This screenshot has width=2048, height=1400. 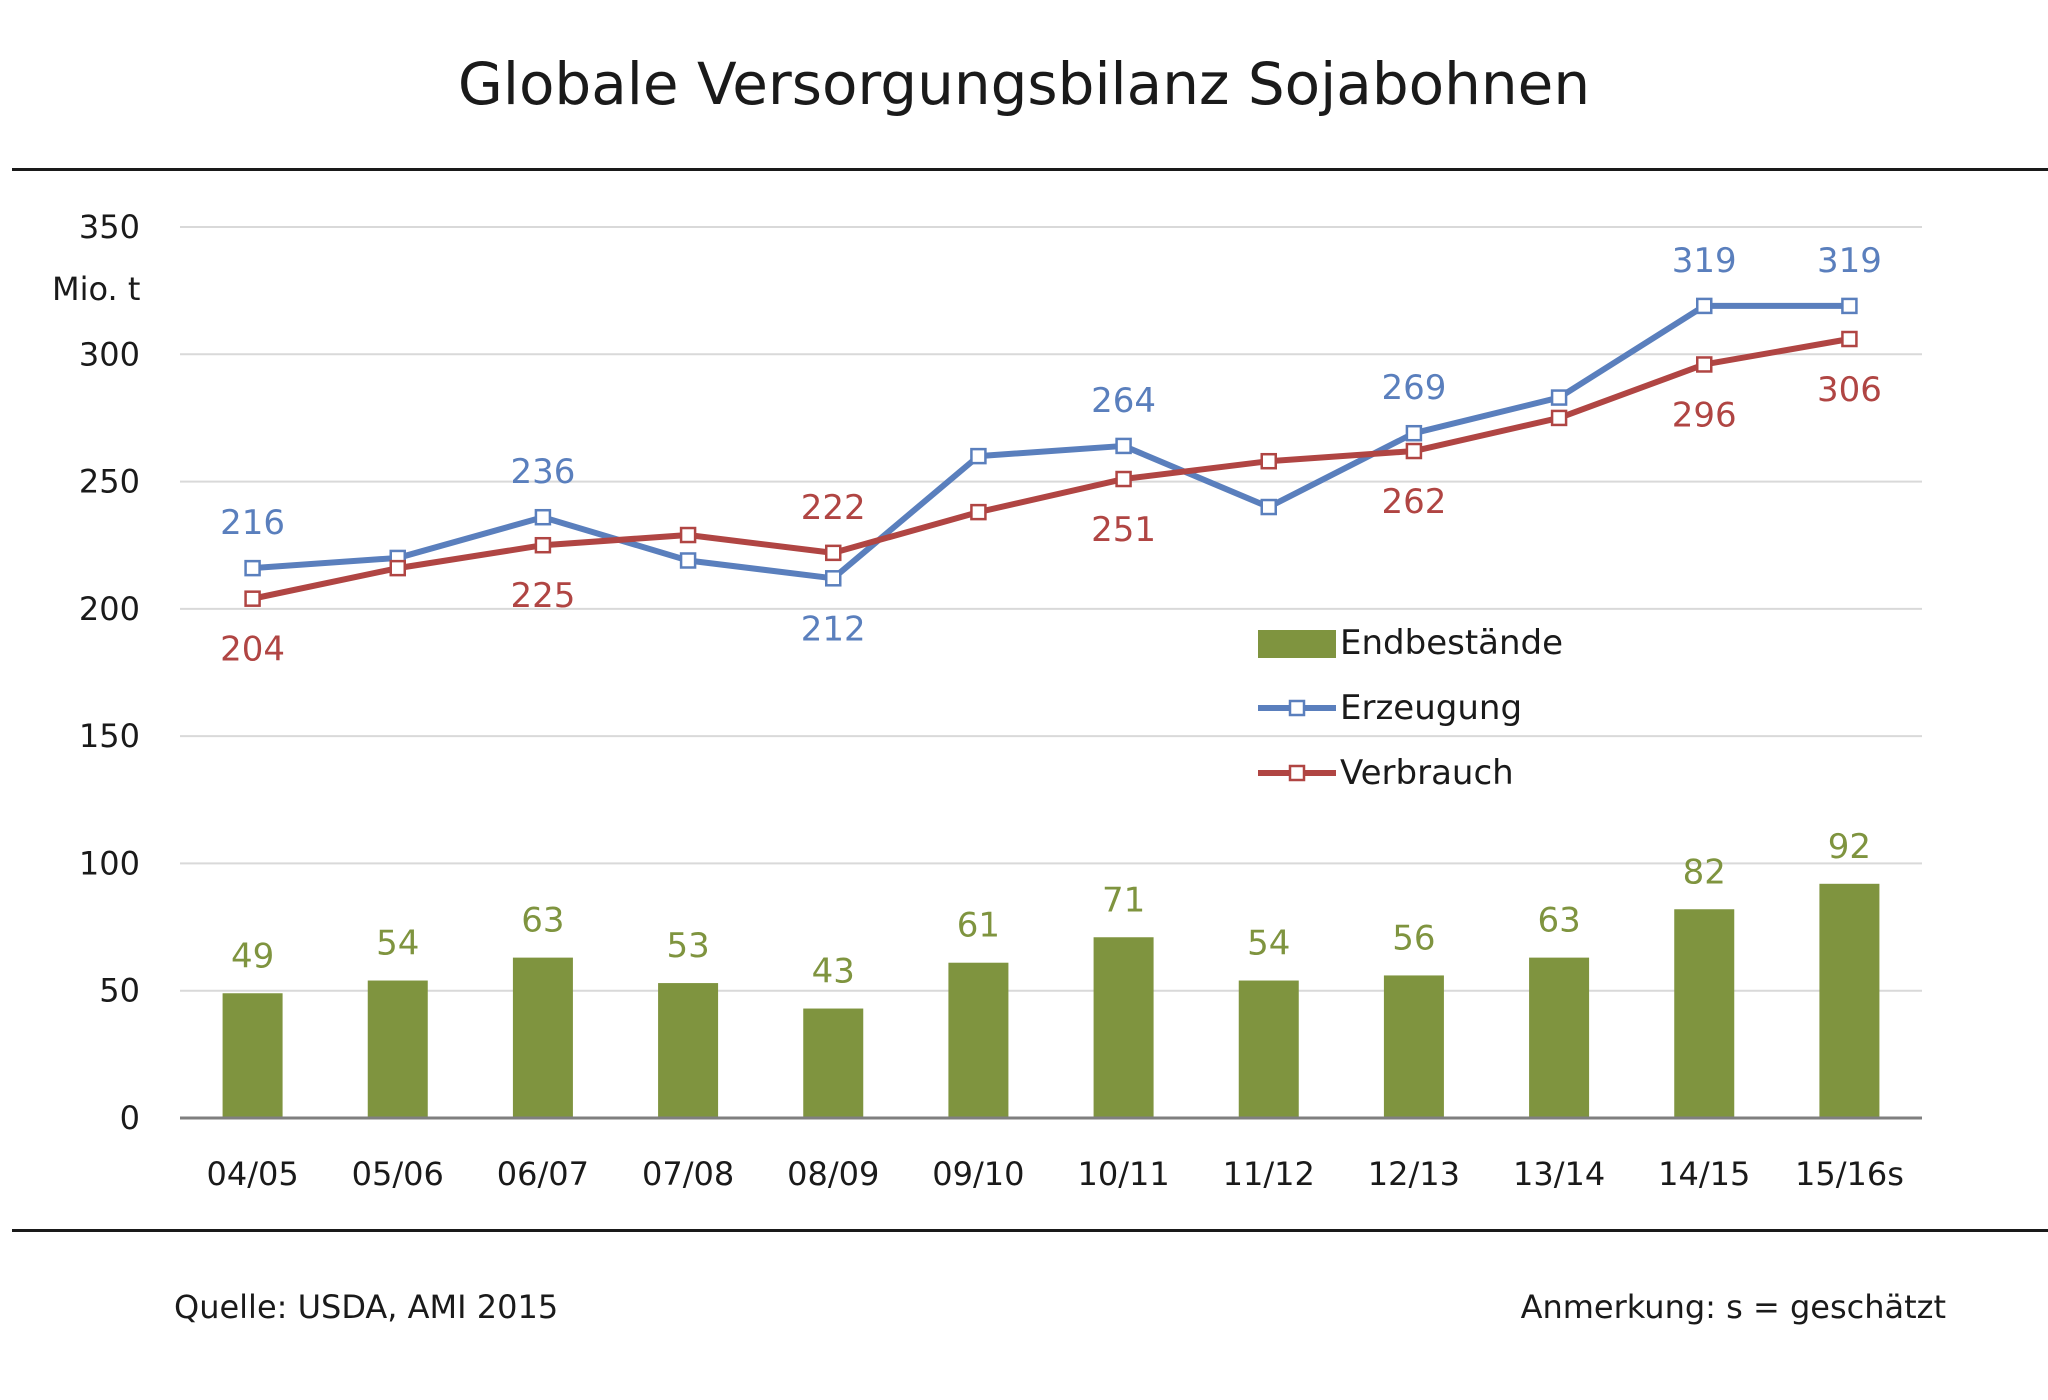 What do you see at coordinates (688, 1174) in the screenshot?
I see `x-tick-label: 07/08` at bounding box center [688, 1174].